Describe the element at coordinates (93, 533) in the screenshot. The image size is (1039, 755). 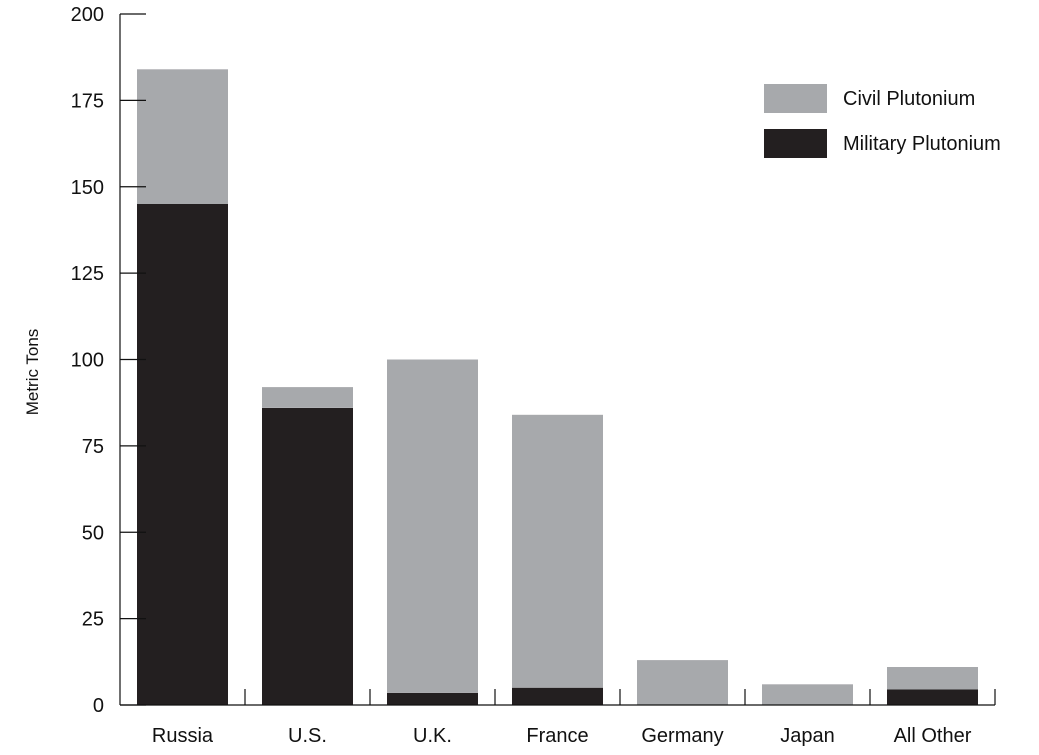
I see `y-tick-label: 50` at that location.